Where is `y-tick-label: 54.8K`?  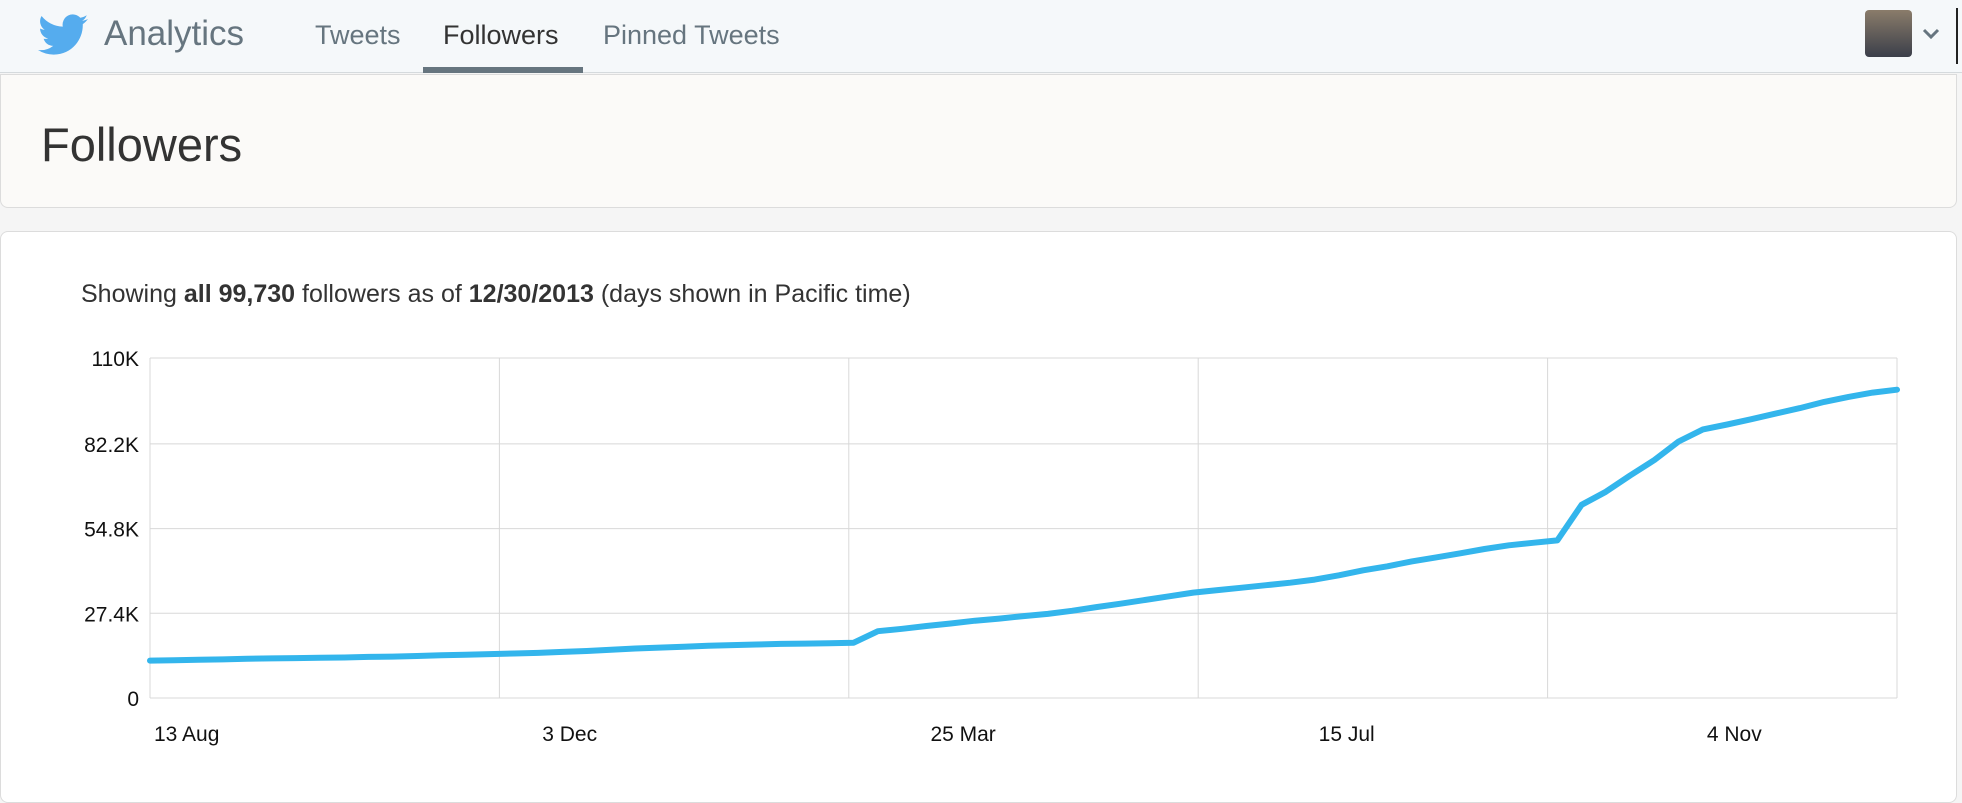
y-tick-label: 54.8K is located at coordinates (111, 530).